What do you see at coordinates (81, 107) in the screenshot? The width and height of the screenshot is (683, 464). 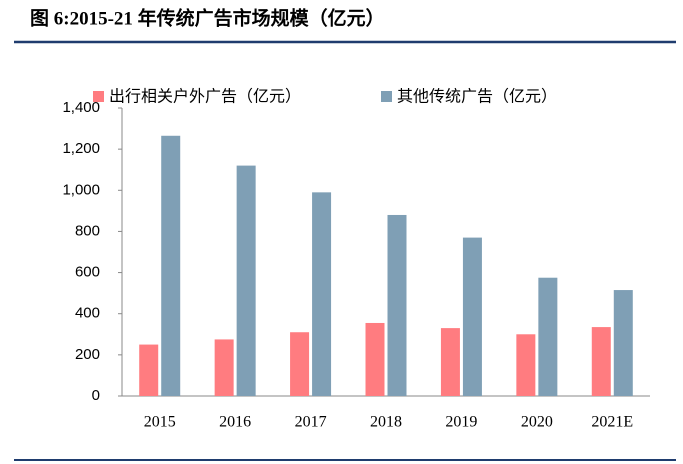 I see `y-tick-label: 1,400` at bounding box center [81, 107].